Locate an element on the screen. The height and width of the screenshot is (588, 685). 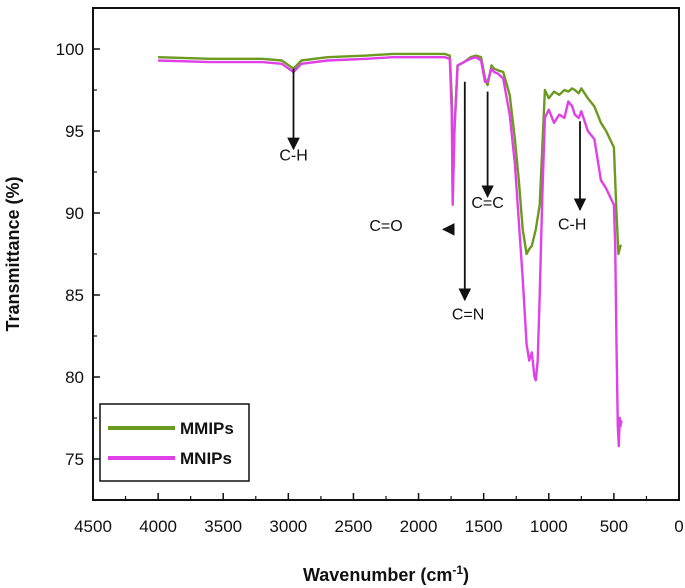
y-tick-label: 85 is located at coordinates (74, 295).